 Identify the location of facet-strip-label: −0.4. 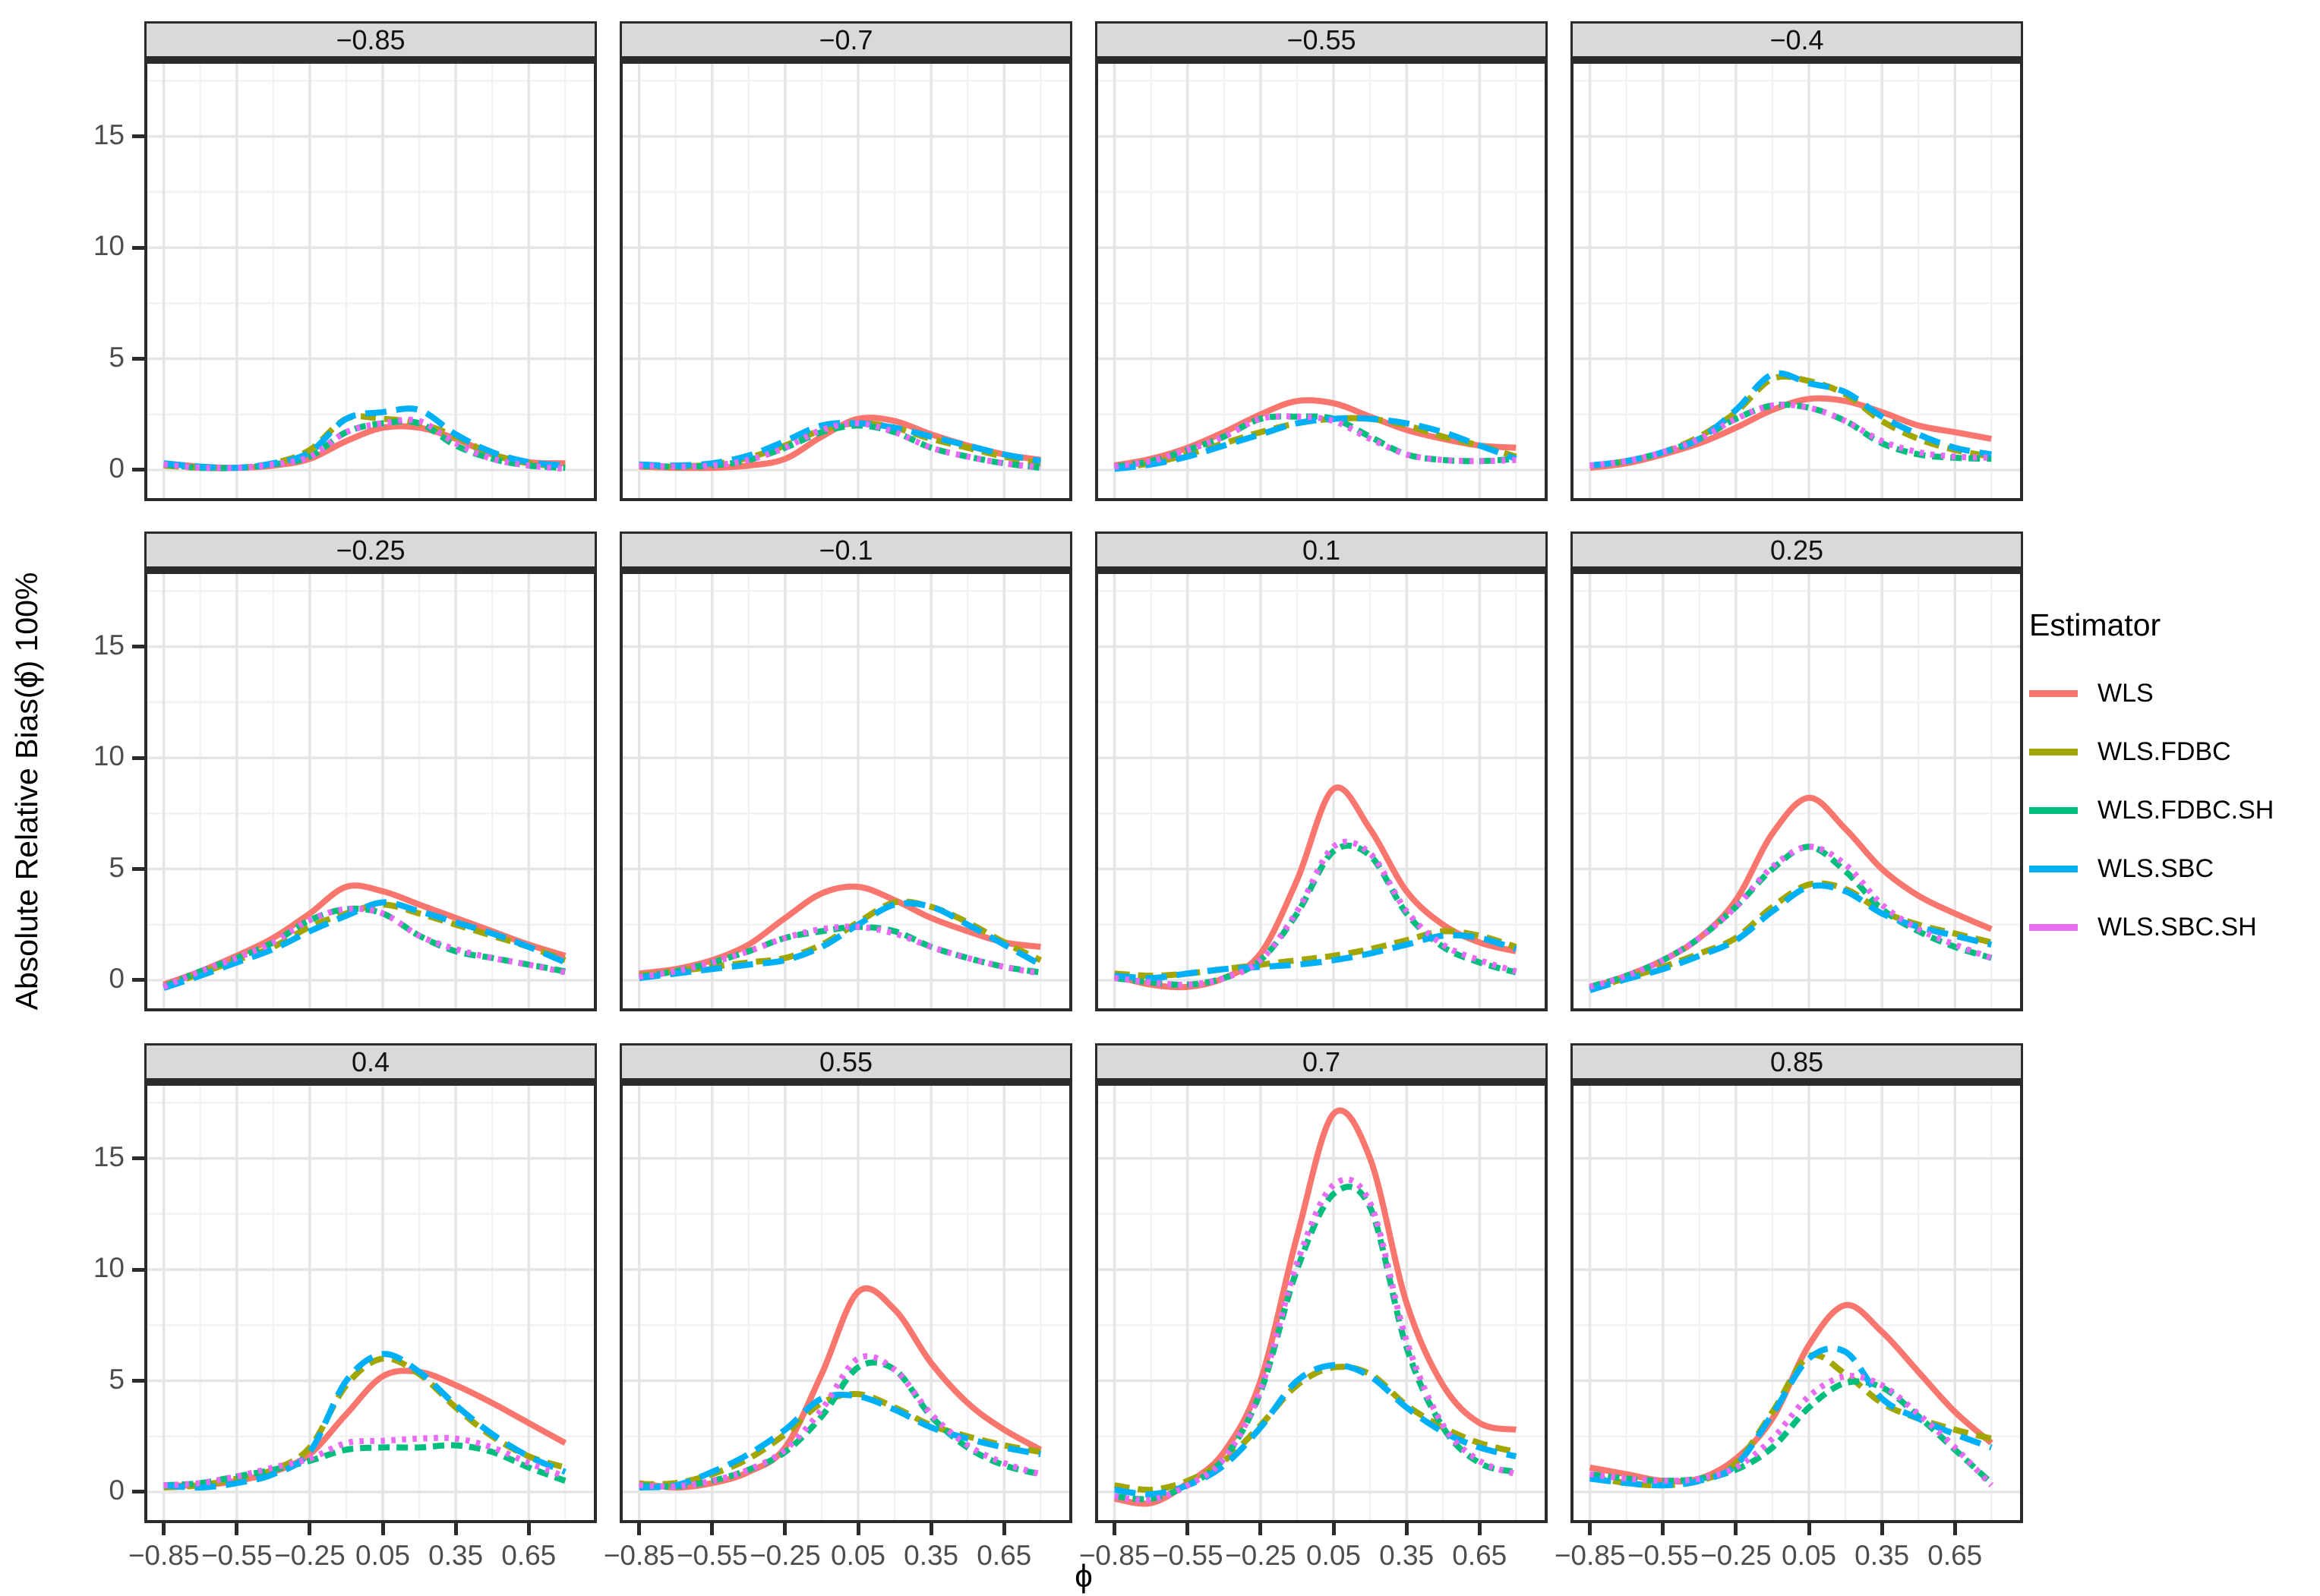
(1796, 39).